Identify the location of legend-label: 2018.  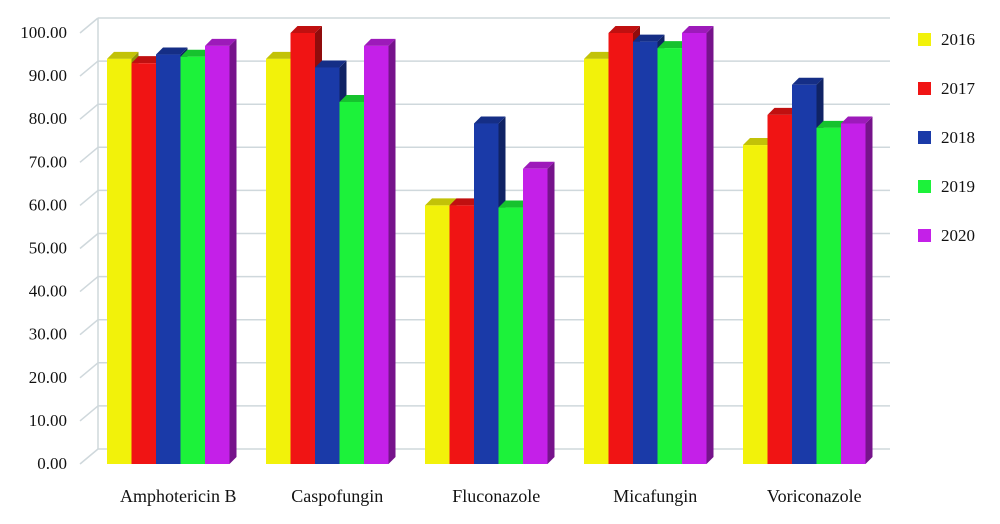
(958, 137).